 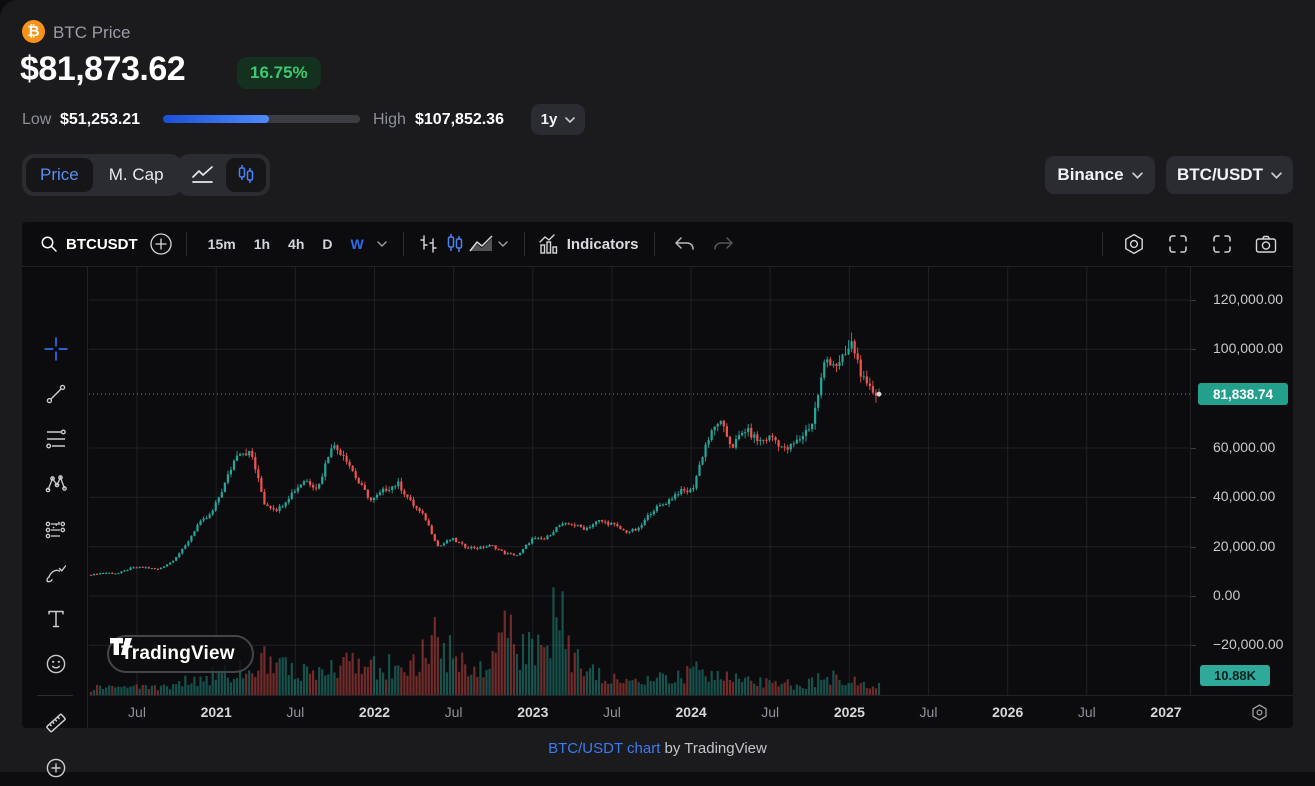 I want to click on price-axis-label: −20,000.00, so click(x=1248, y=644).